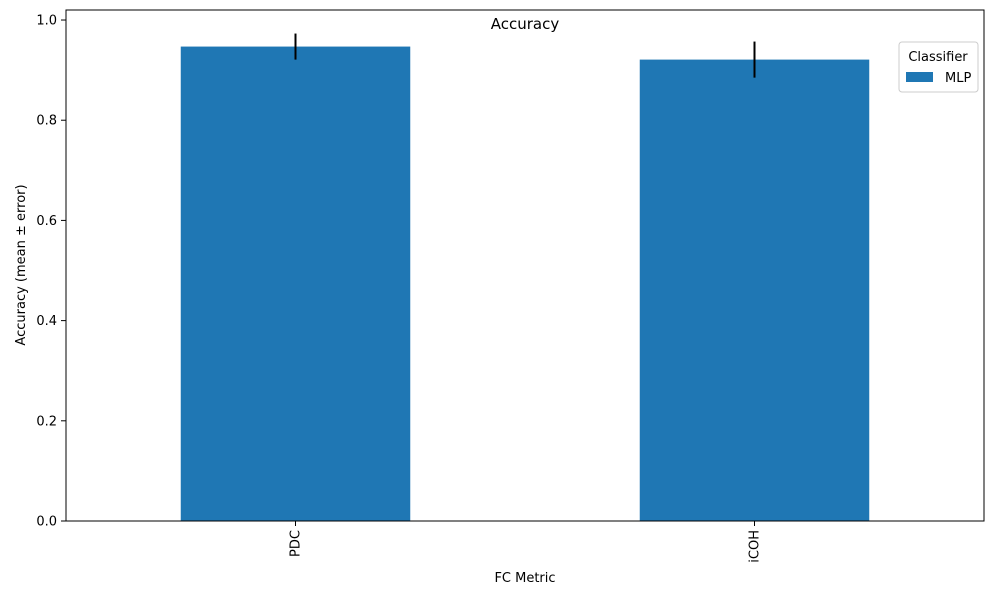 The width and height of the screenshot is (1000, 600). I want to click on legend-swatch-mlp, so click(919, 77).